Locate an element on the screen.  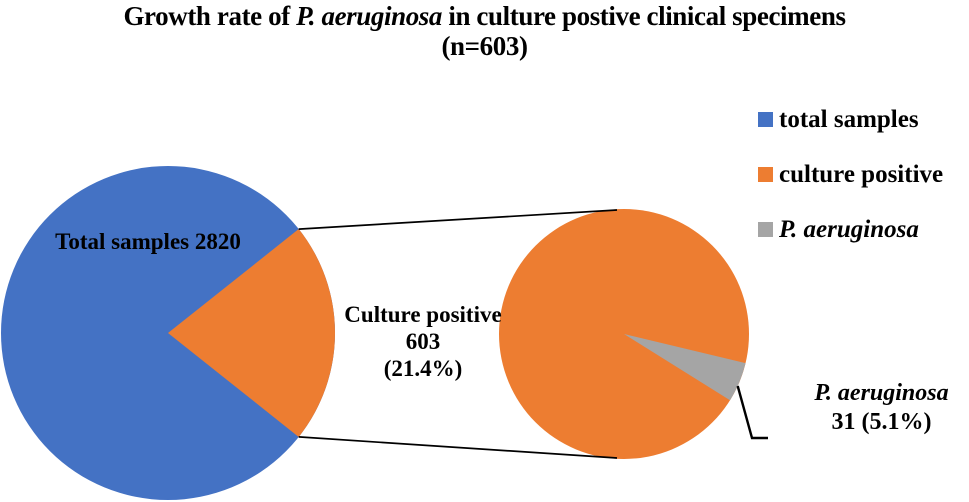
pa-callout-label: P. aeruginosa 31 (5.1%) is located at coordinates (881, 408).